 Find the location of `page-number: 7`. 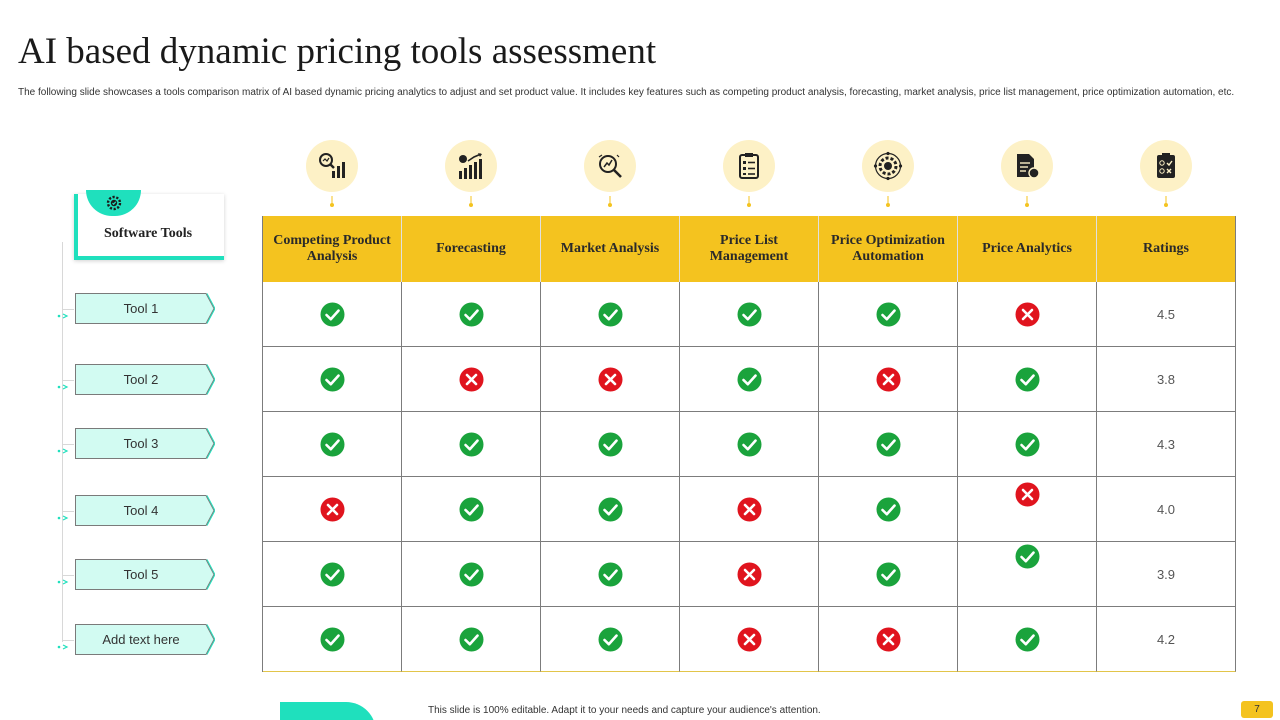

page-number: 7 is located at coordinates (1257, 709).